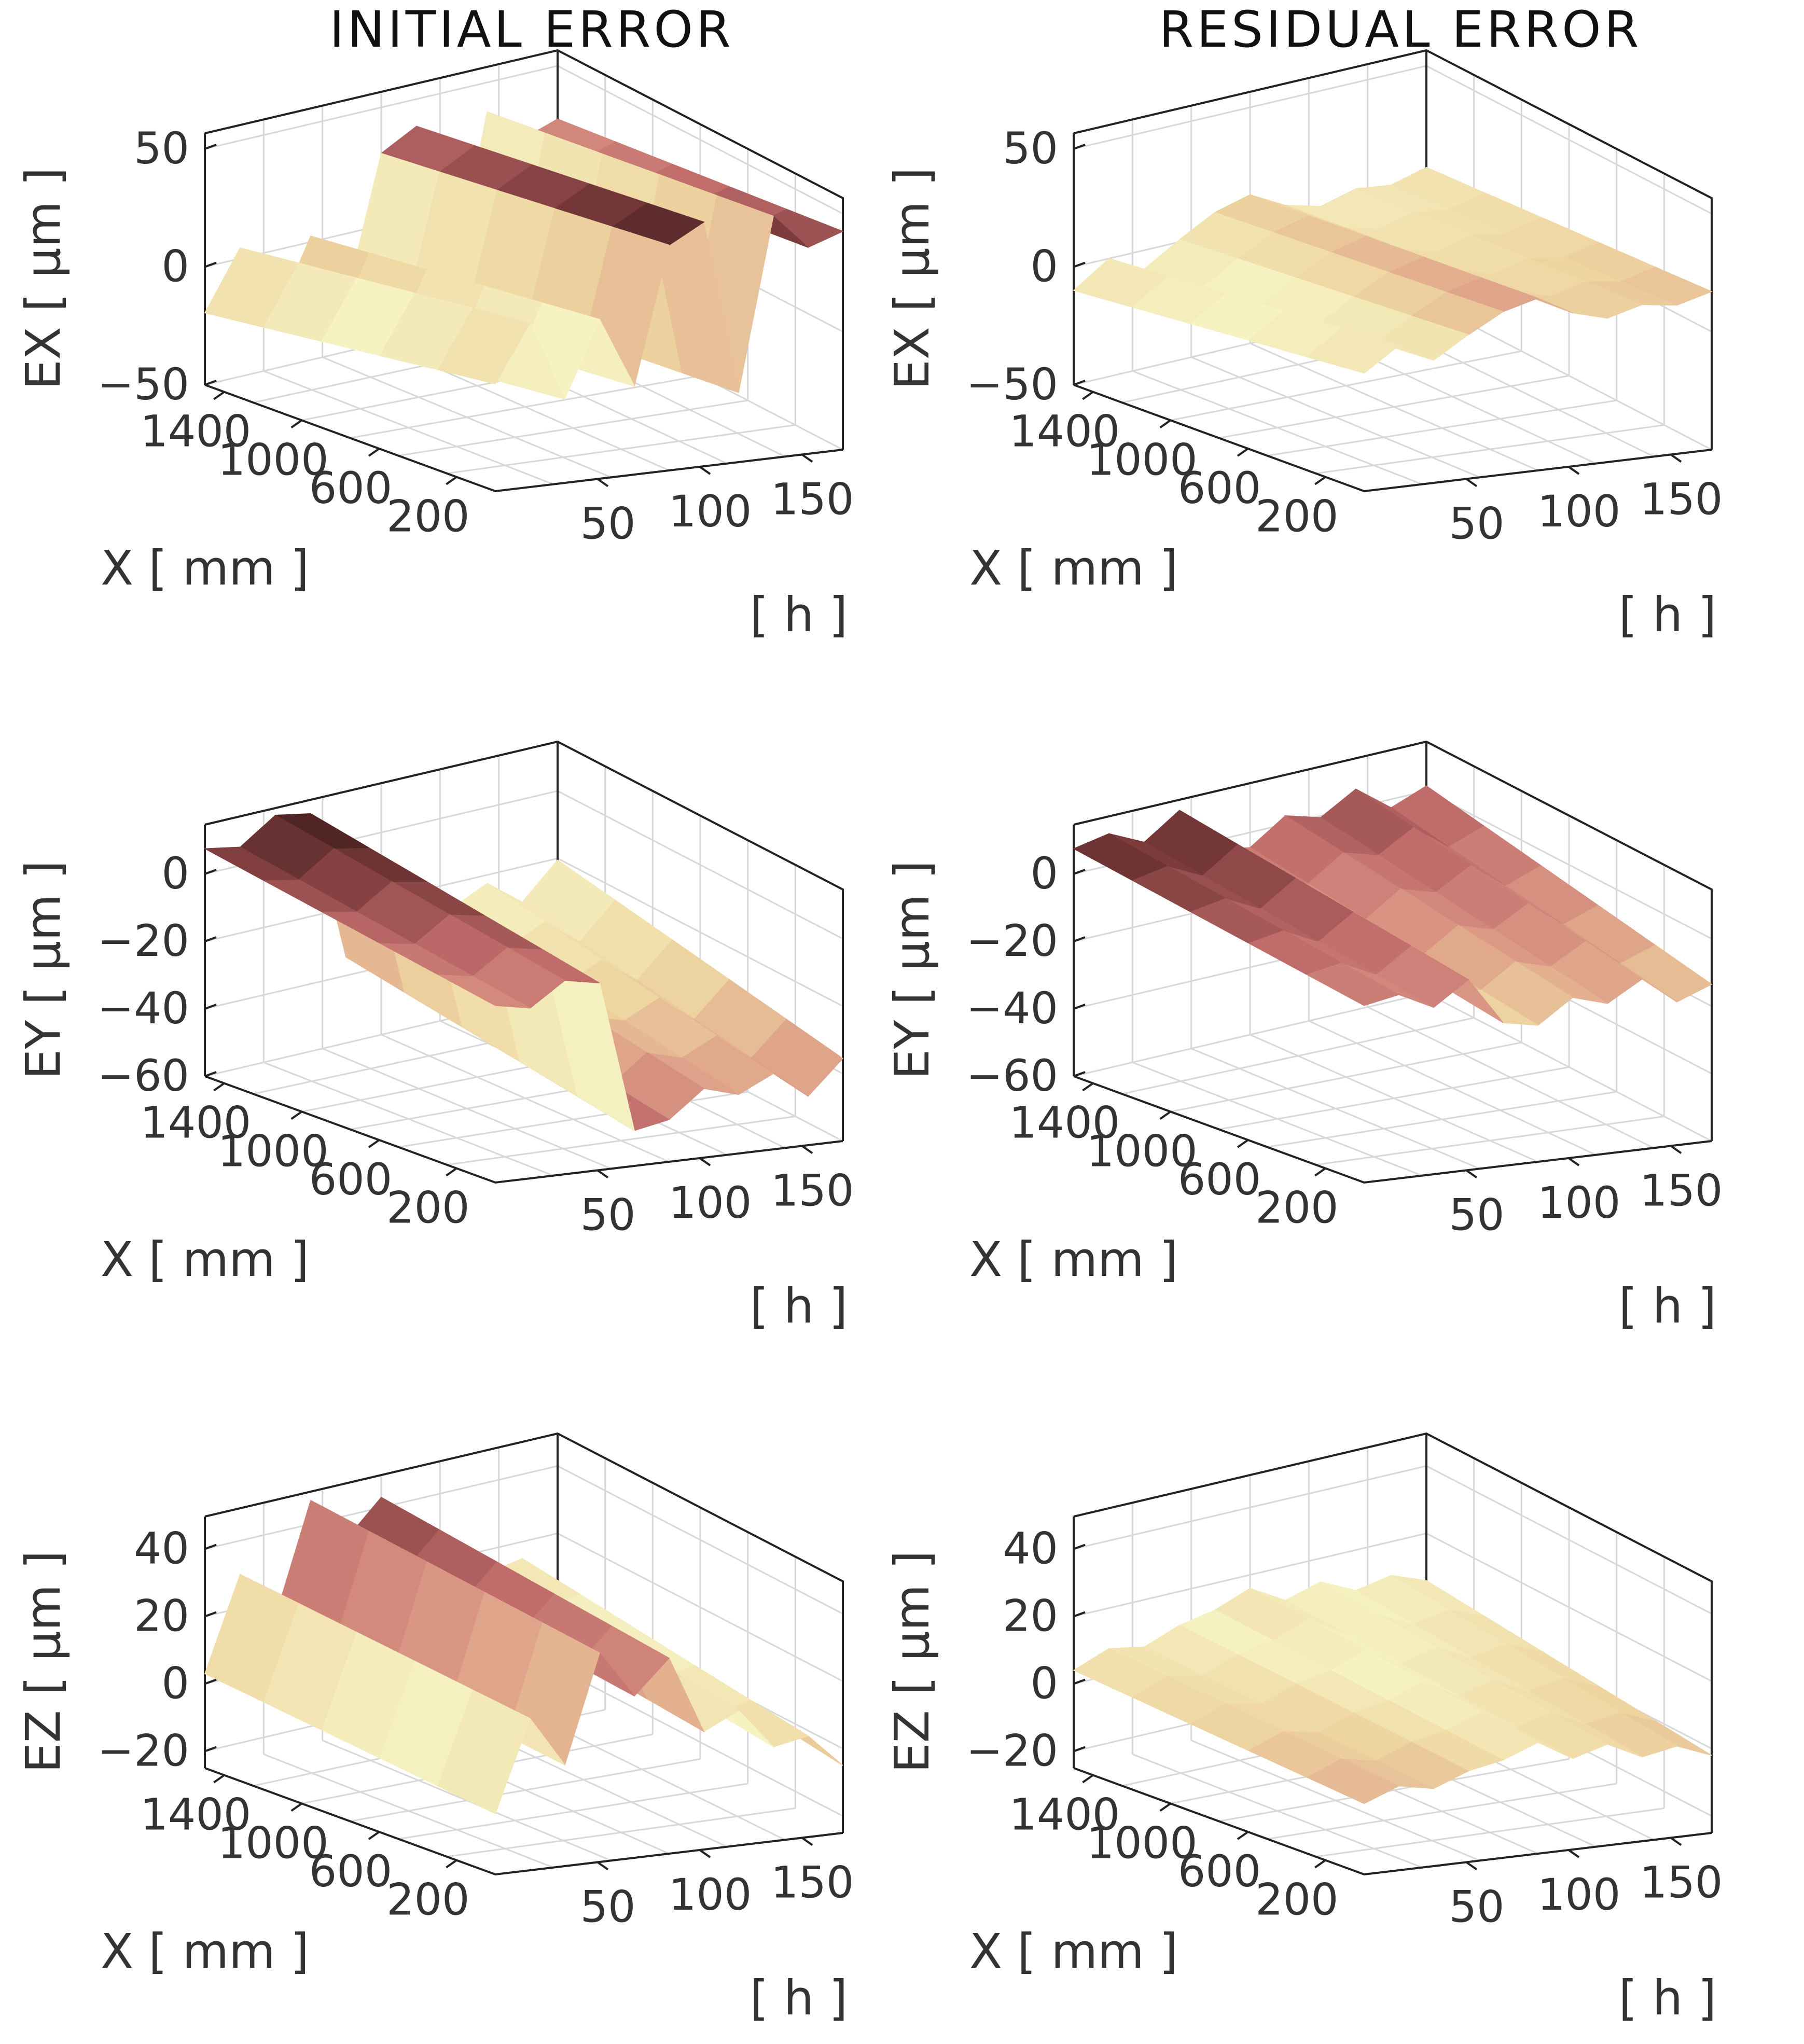 This screenshot has width=1804, height=2044. I want to click on z-tick-label: −50, so click(143, 384).